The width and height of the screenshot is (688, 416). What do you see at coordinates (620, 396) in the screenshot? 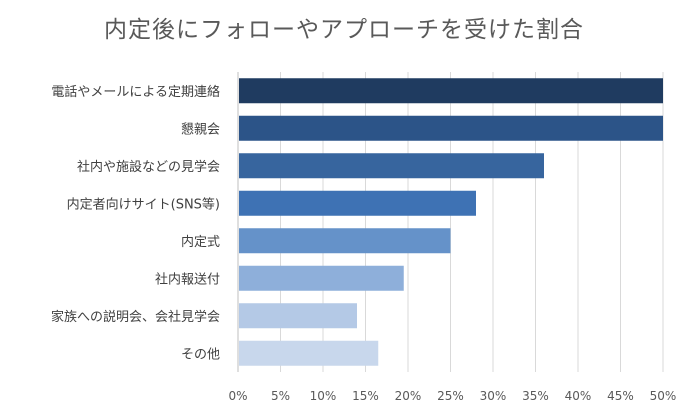
I see `x-tick-label-9: 45%` at bounding box center [620, 396].